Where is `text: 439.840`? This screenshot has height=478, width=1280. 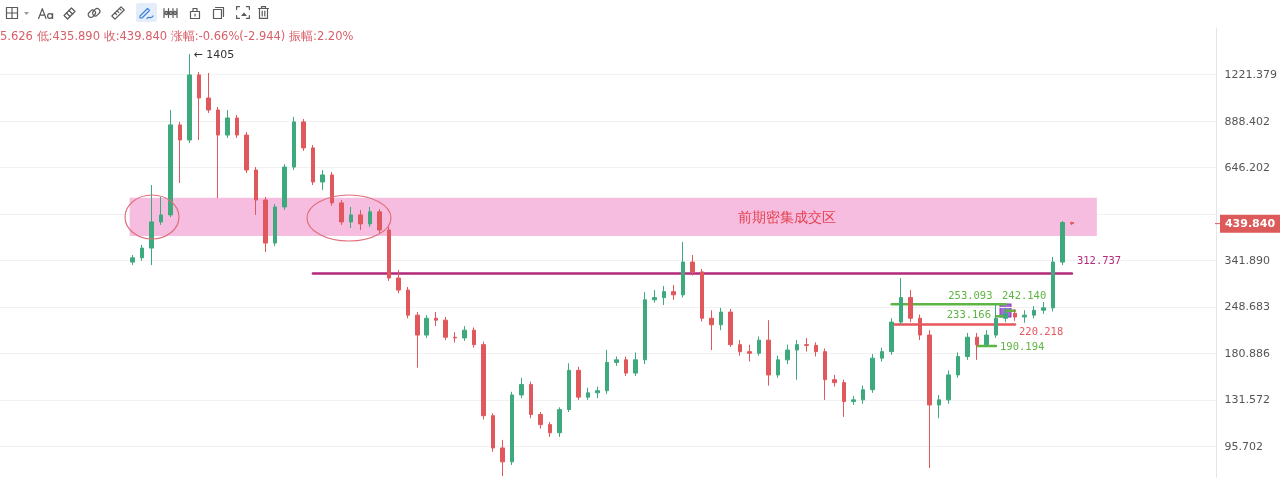 text: 439.840 is located at coordinates (1250, 224).